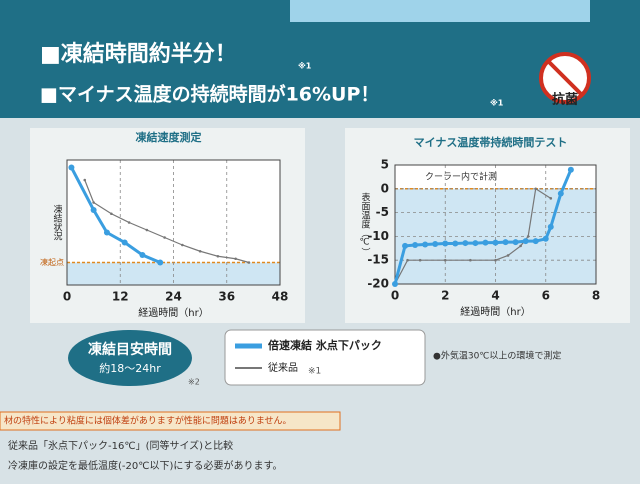  What do you see at coordinates (57, 222) in the screenshot?
I see `y-axis-label: 凍結状況` at bounding box center [57, 222].